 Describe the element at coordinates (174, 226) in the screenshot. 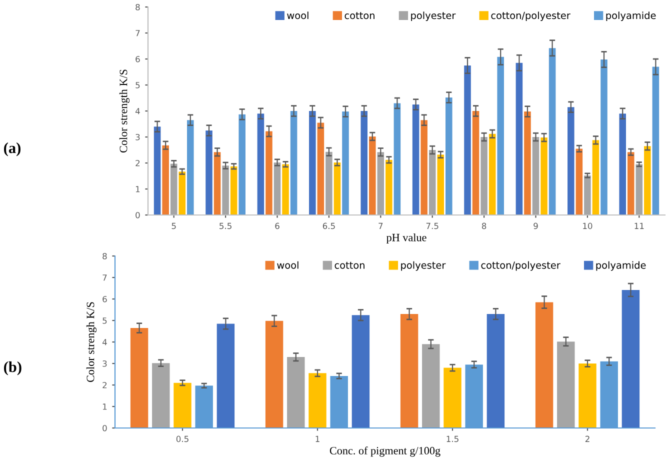

I see `x-tick-label: 5` at that location.